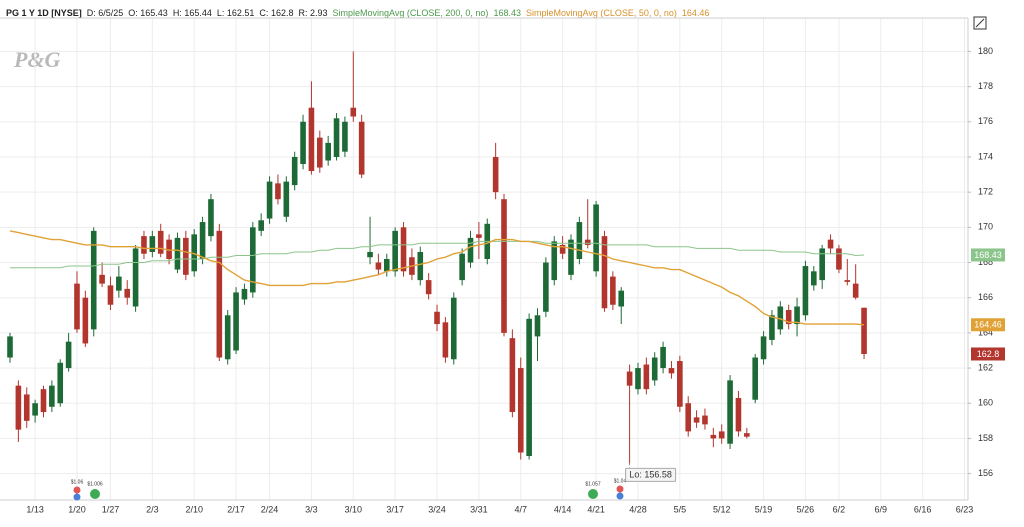 This screenshot has width=1024, height=527. Describe the element at coordinates (35, 509) in the screenshot. I see `x-tick-label: 1/13` at that location.